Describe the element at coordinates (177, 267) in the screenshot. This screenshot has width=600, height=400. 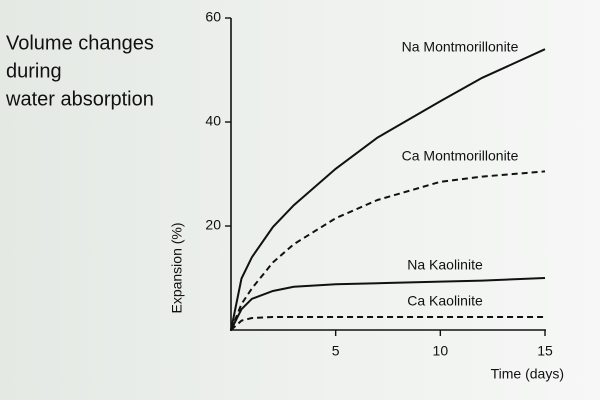
I see `y-axis-label: Expansion (%)` at that location.